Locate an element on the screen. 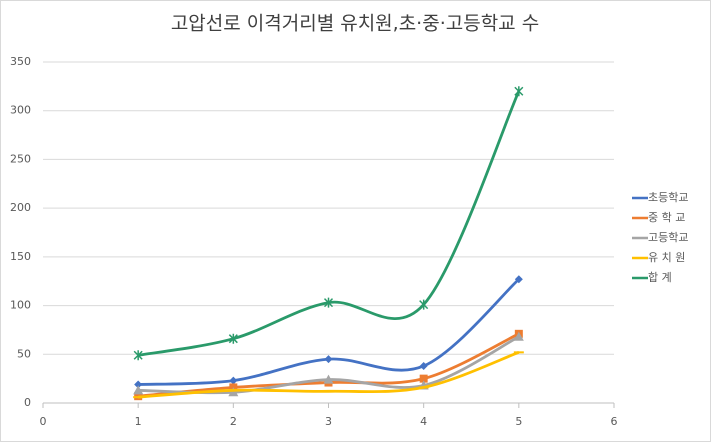  y-tick-label: 250 is located at coordinates (20, 158).